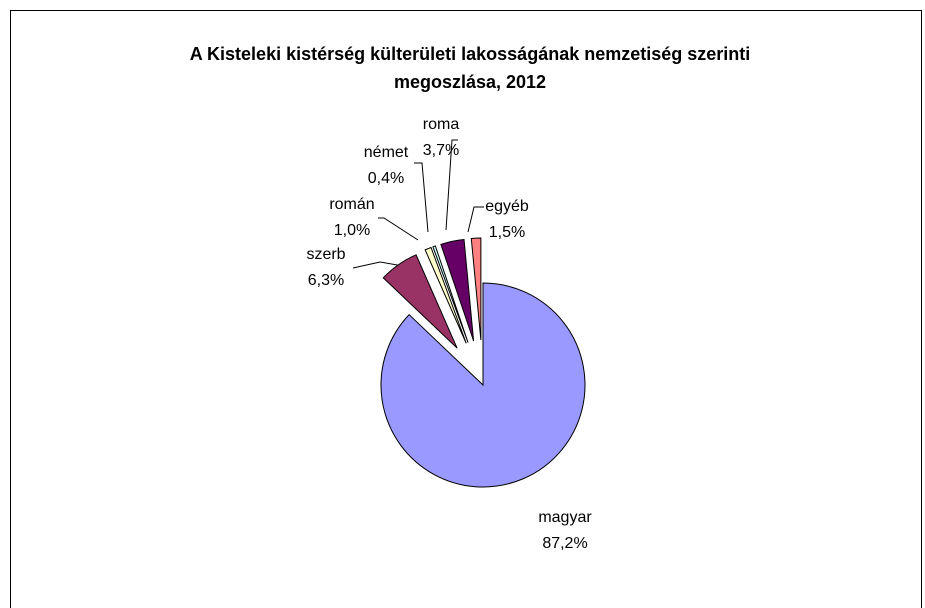 This screenshot has height=608, width=925. I want to click on slice-value-label: 1,0%, so click(352, 230).